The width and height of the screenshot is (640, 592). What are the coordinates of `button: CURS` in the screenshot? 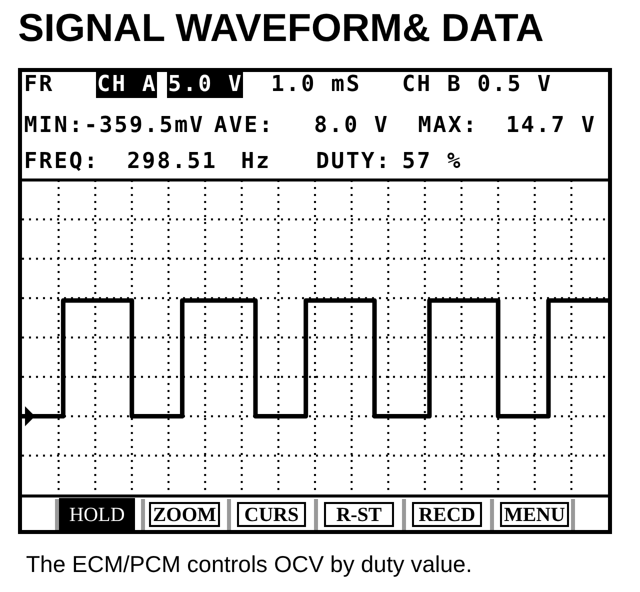 It's located at (271, 514).